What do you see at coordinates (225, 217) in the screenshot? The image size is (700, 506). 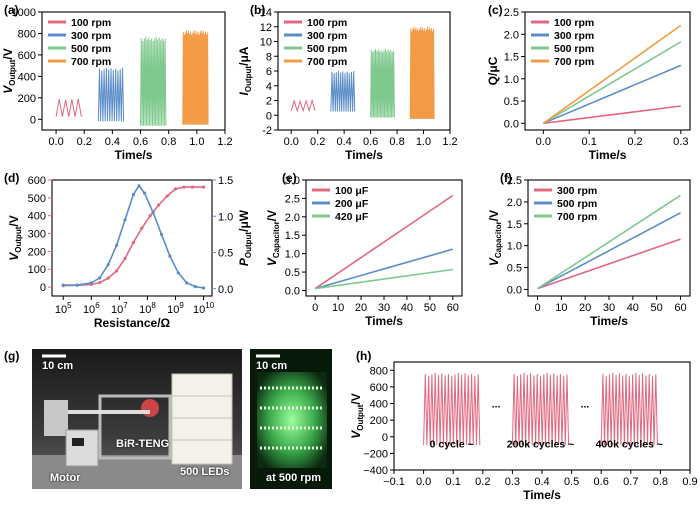 I see `y2-tick-label: 1.0` at bounding box center [225, 217].